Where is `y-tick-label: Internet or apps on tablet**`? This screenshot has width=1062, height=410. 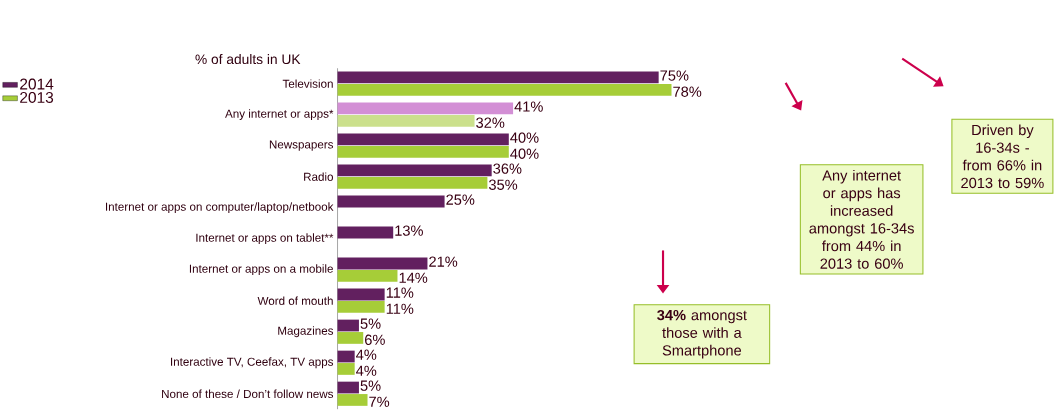 y-tick-label: Internet or apps on tablet** is located at coordinates (265, 239).